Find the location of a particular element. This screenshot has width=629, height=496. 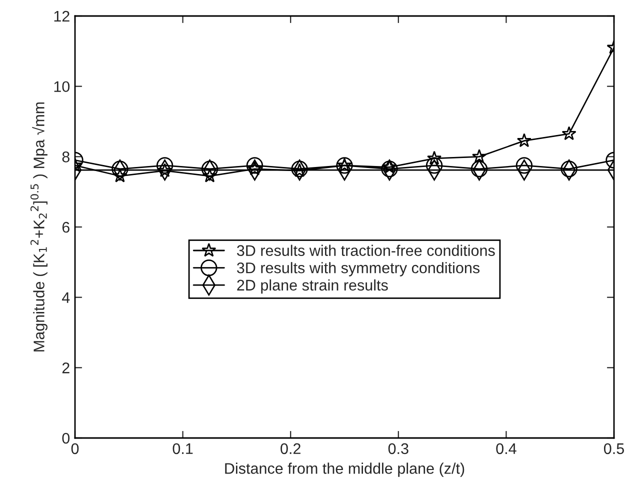

y-tick-label: 0 is located at coordinates (66, 438).